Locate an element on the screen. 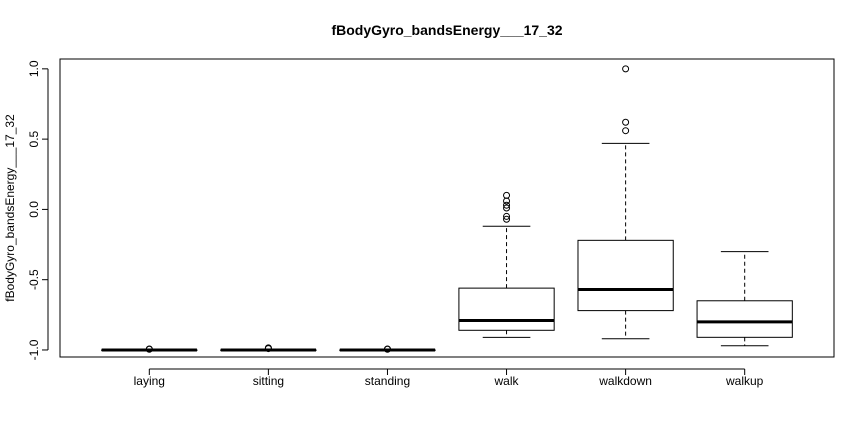 The height and width of the screenshot is (432, 864). box-standing is located at coordinates (387, 349).